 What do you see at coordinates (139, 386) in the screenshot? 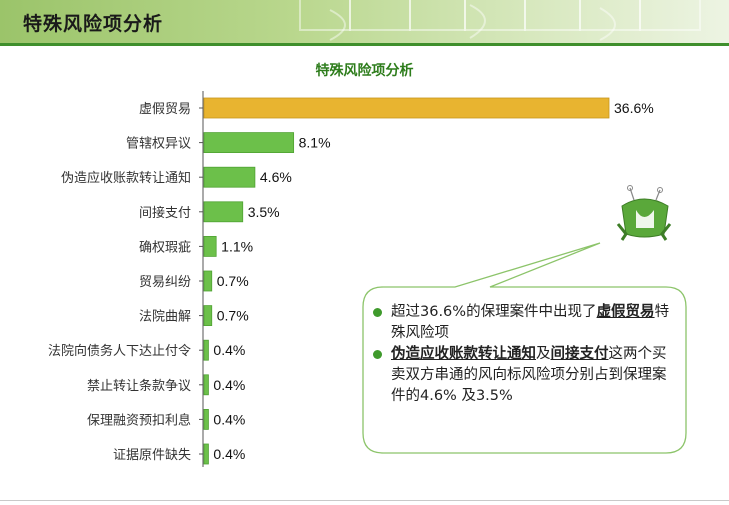
I see `category-label: 禁止转让条款争议` at bounding box center [139, 386].